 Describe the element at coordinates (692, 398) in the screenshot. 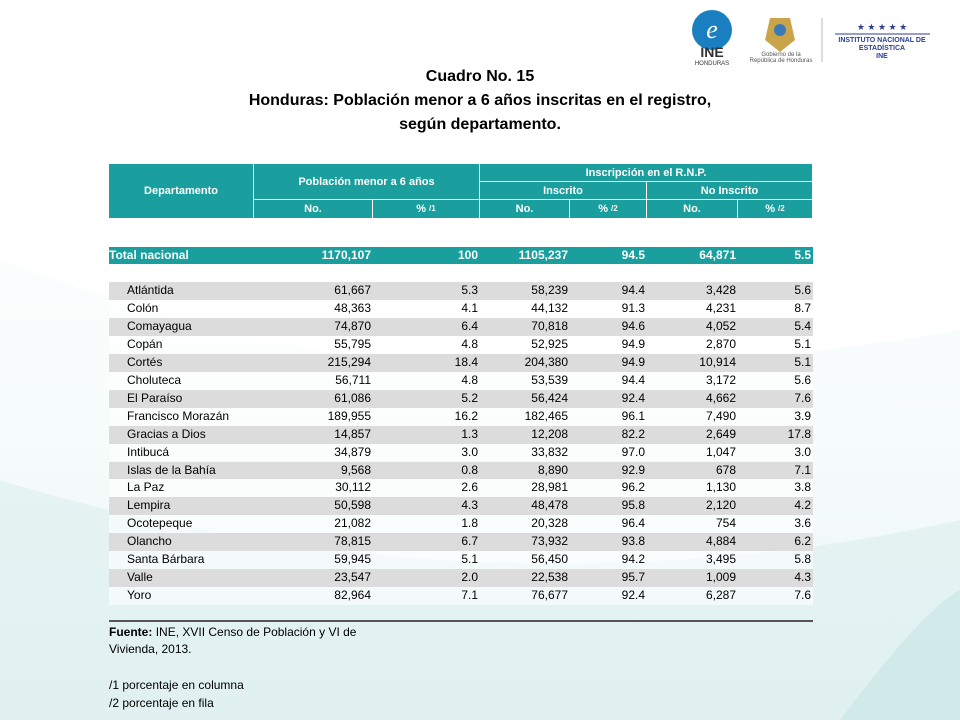

I see `number-cell: 4,662` at that location.